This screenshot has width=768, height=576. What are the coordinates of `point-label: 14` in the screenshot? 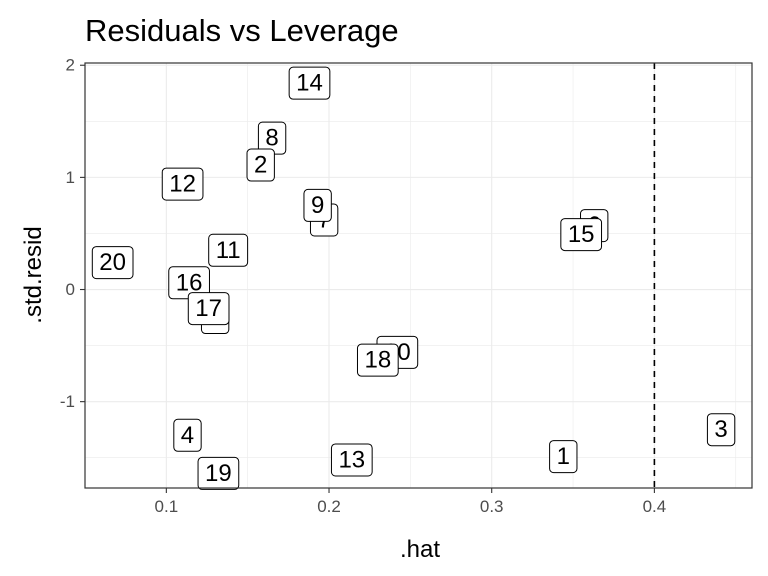 It's located at (309, 83).